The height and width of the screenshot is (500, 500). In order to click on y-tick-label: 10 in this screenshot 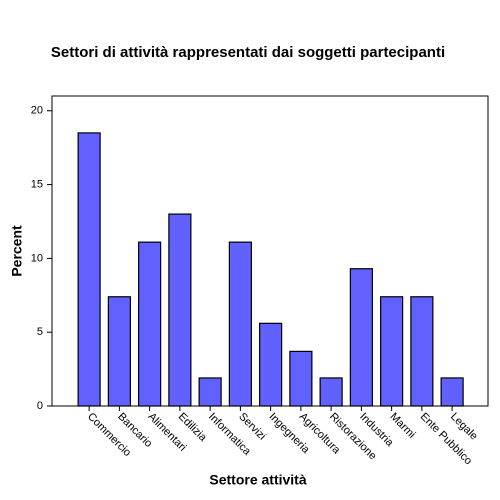, I will do `click(37, 258)`.